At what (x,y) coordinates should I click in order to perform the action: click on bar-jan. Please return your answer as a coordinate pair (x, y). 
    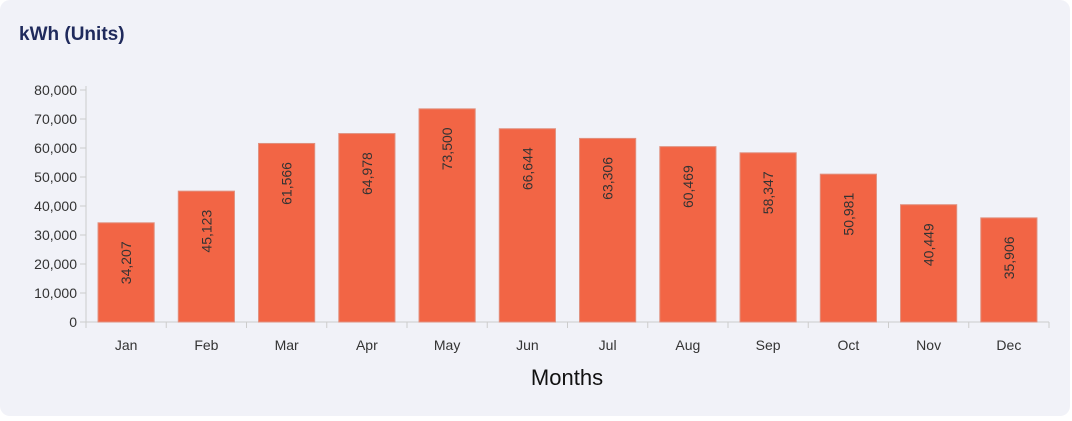
    Looking at the image, I should click on (126, 272).